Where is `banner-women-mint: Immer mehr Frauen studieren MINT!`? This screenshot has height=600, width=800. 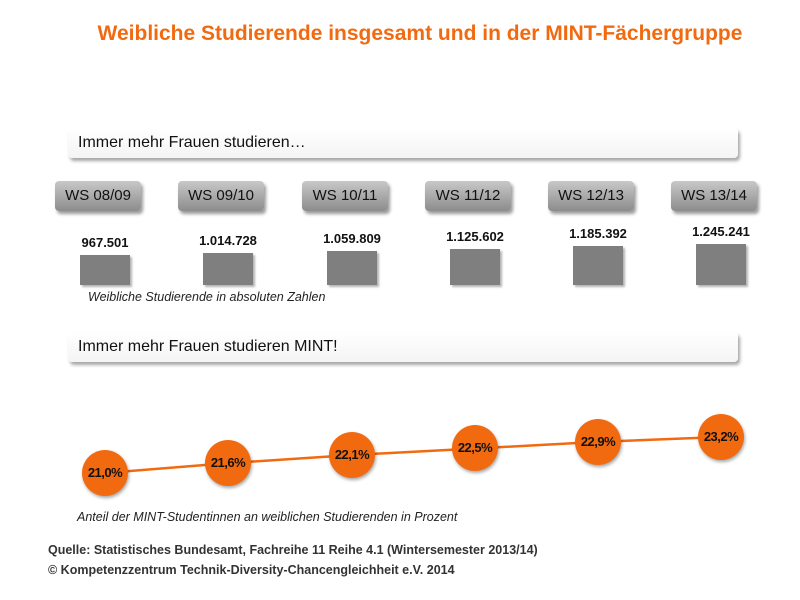
banner-women-mint: Immer mehr Frauen studieren MINT! is located at coordinates (403, 347).